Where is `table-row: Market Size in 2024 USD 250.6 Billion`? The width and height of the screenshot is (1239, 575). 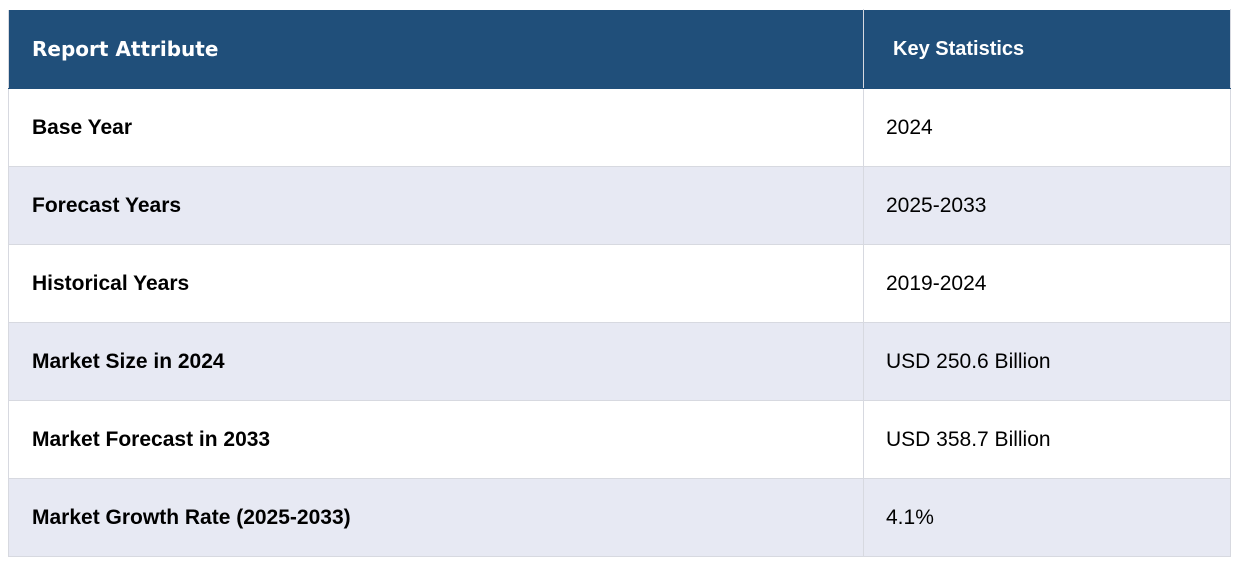 table-row: Market Size in 2024 USD 250.6 Billion is located at coordinates (619, 361).